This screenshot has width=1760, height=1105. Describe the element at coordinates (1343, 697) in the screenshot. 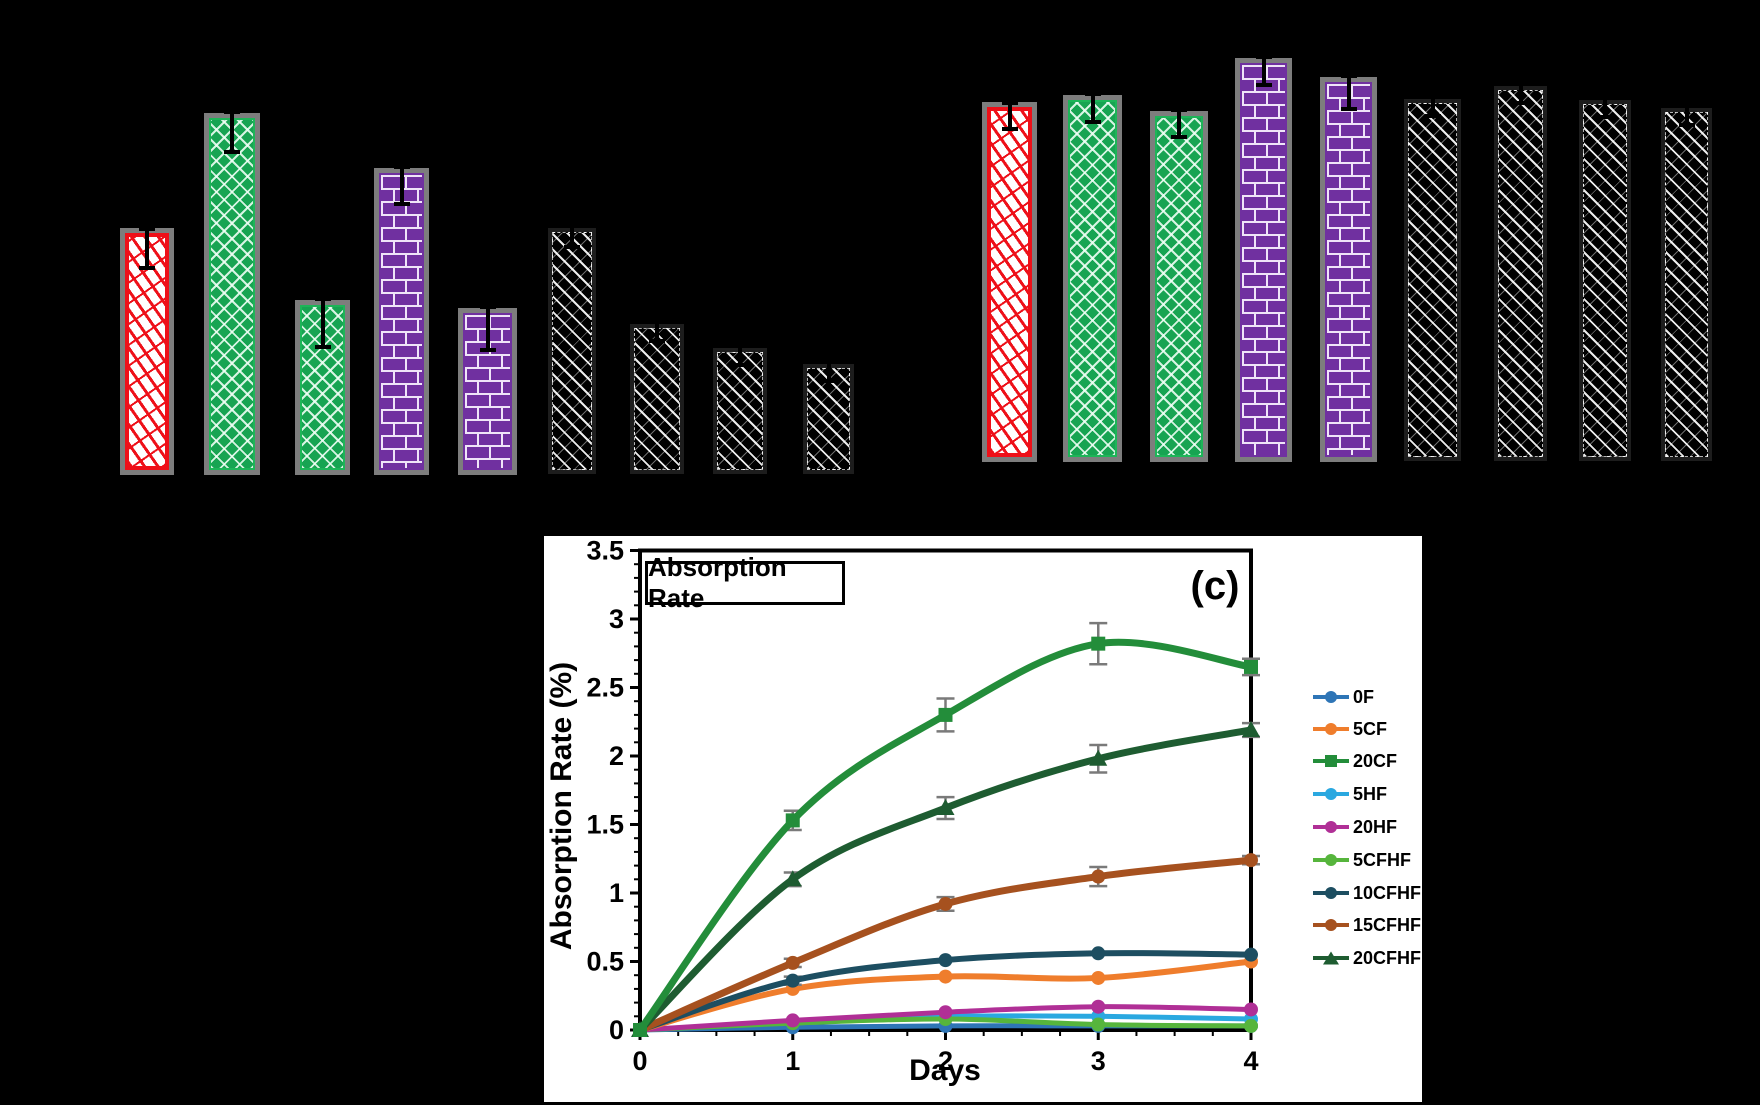

I see `legend-item-0F: 0F` at that location.